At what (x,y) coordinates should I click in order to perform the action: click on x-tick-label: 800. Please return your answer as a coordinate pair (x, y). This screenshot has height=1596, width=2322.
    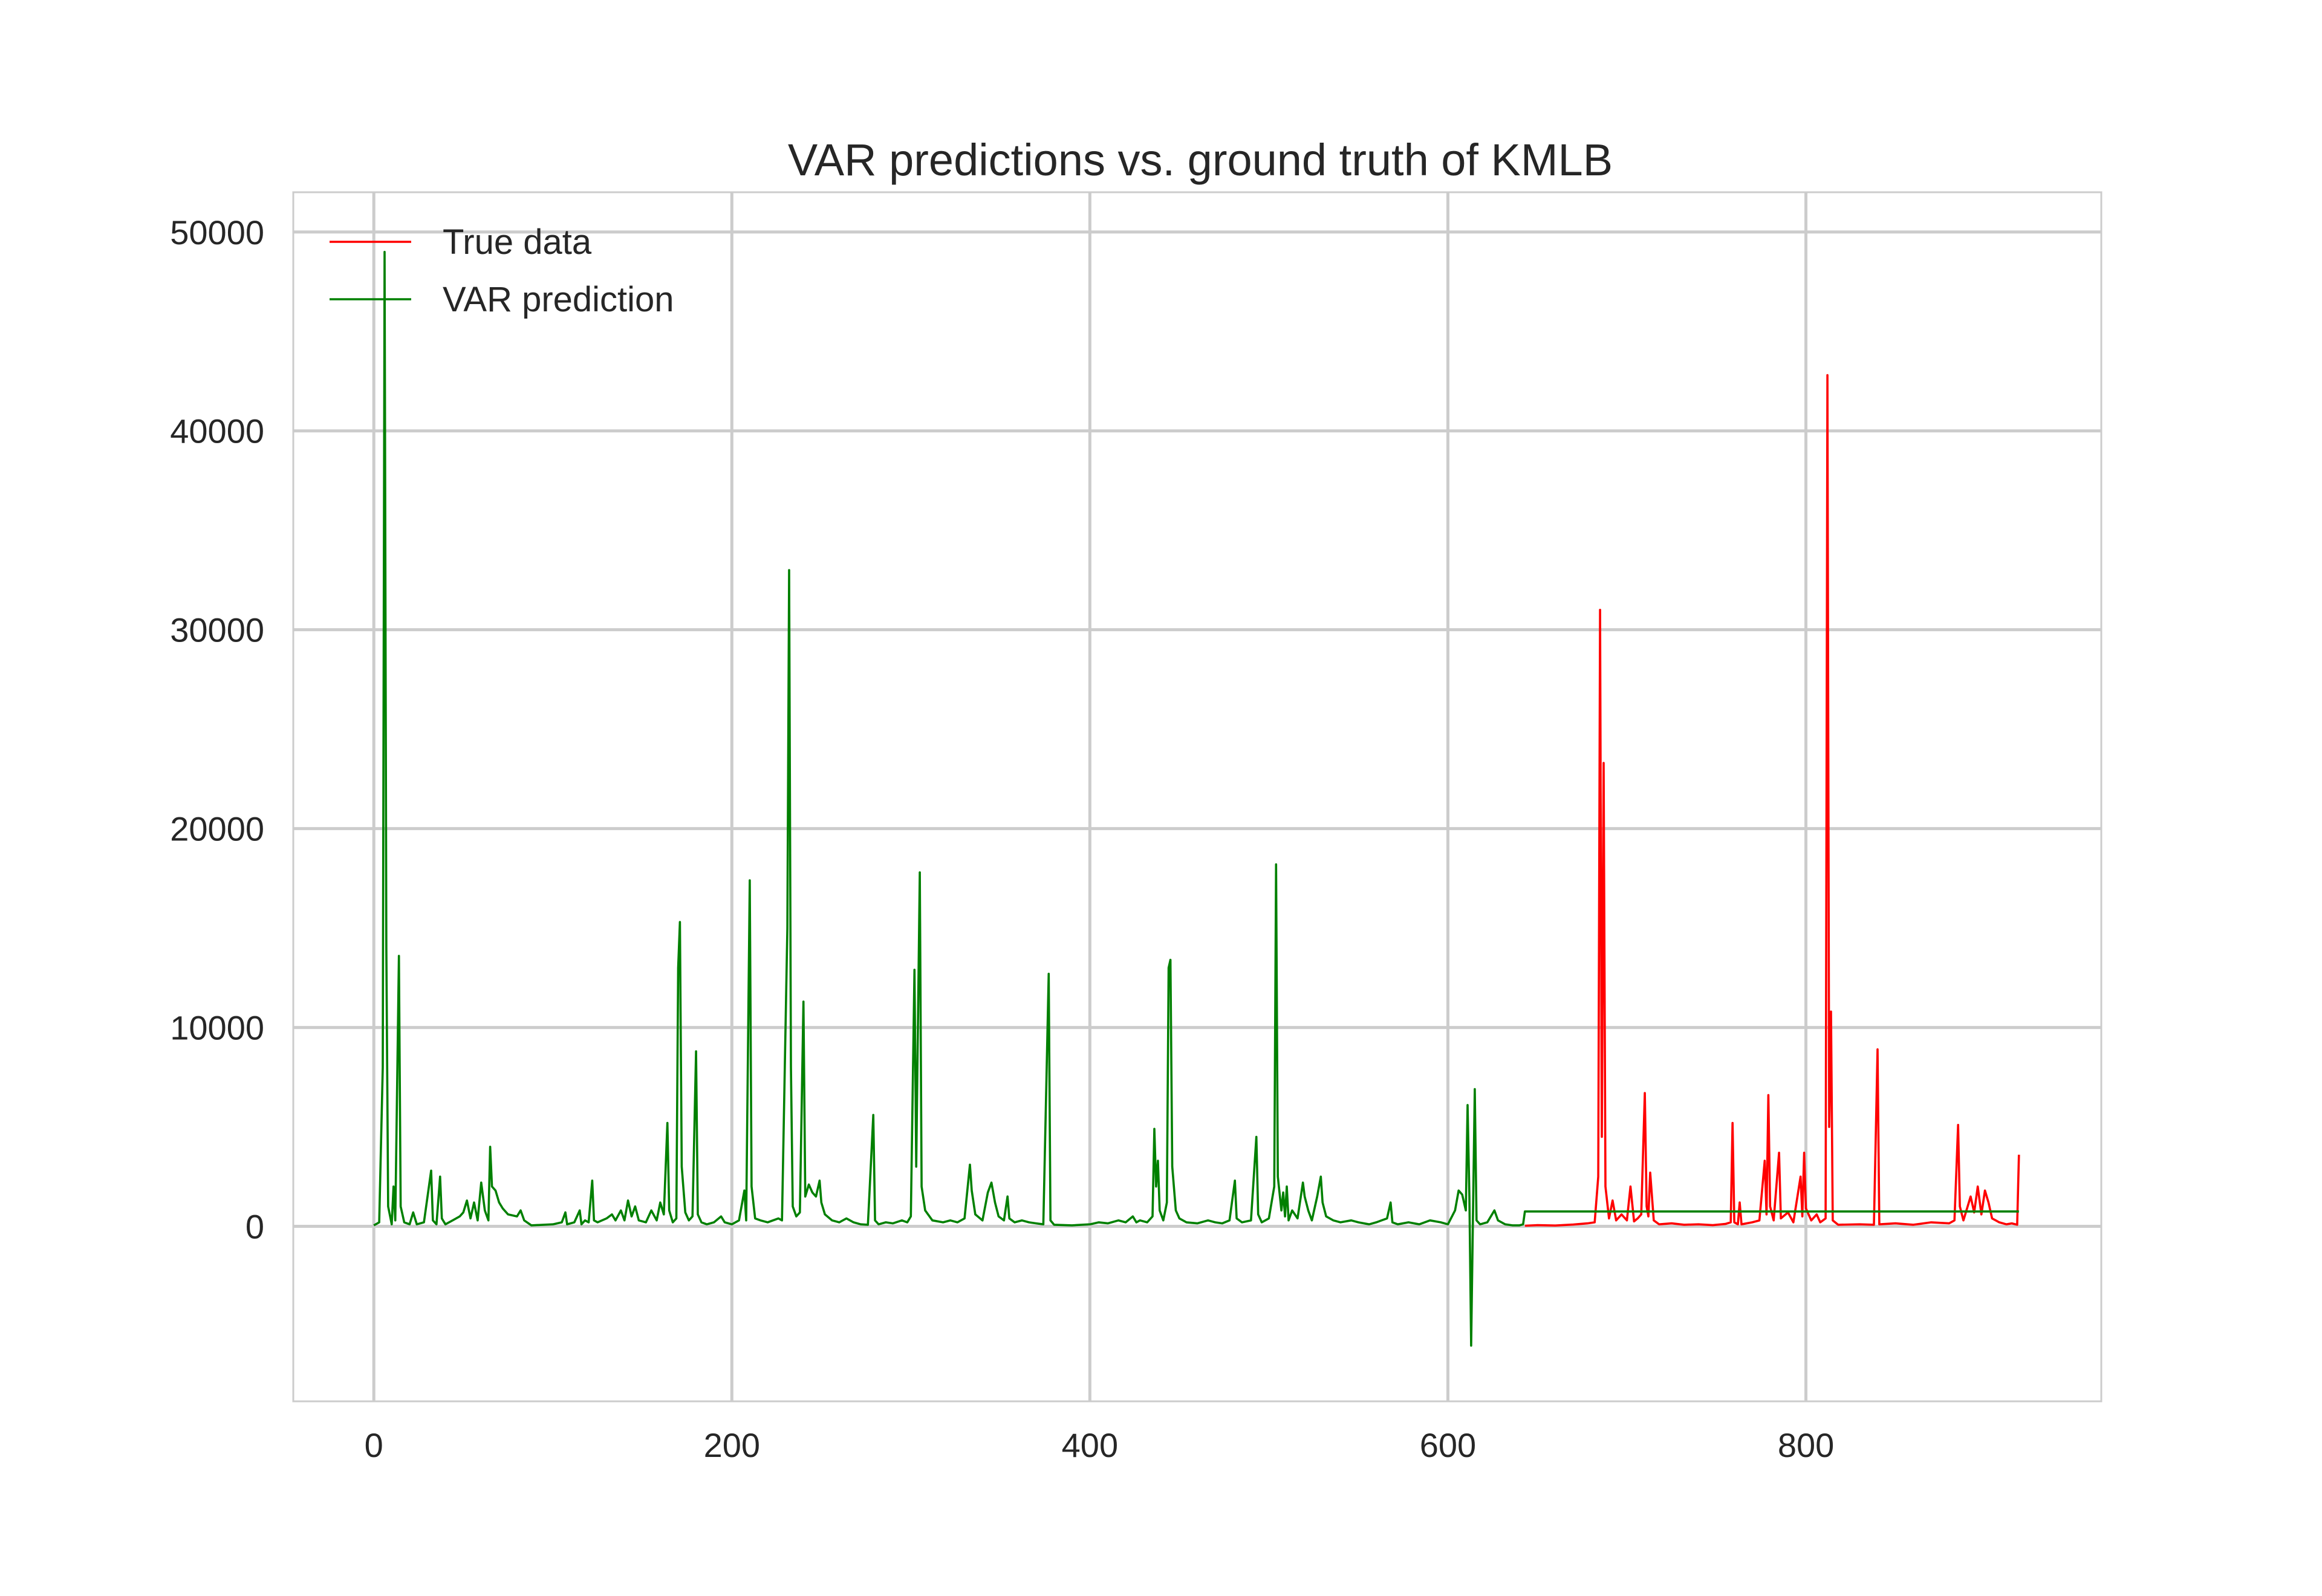
    Looking at the image, I should click on (1806, 1445).